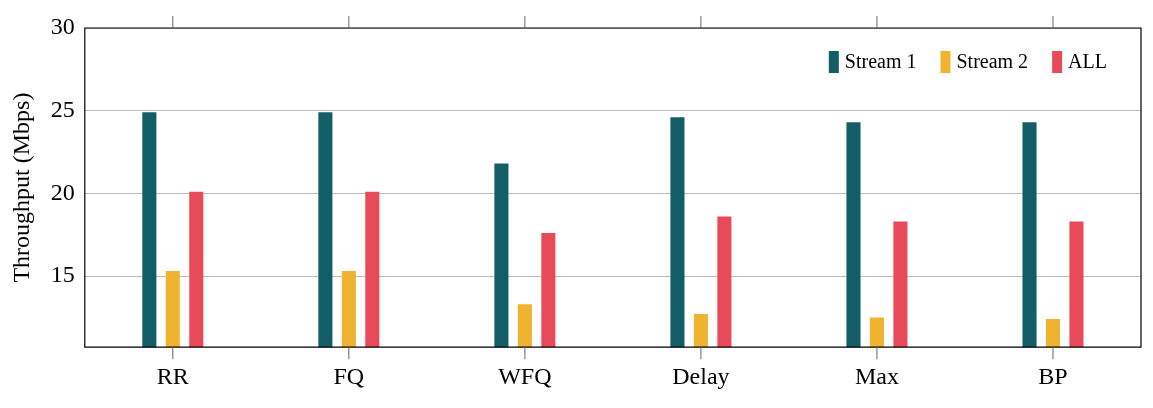  What do you see at coordinates (172, 375) in the screenshot?
I see `x-tick-label: RR` at bounding box center [172, 375].